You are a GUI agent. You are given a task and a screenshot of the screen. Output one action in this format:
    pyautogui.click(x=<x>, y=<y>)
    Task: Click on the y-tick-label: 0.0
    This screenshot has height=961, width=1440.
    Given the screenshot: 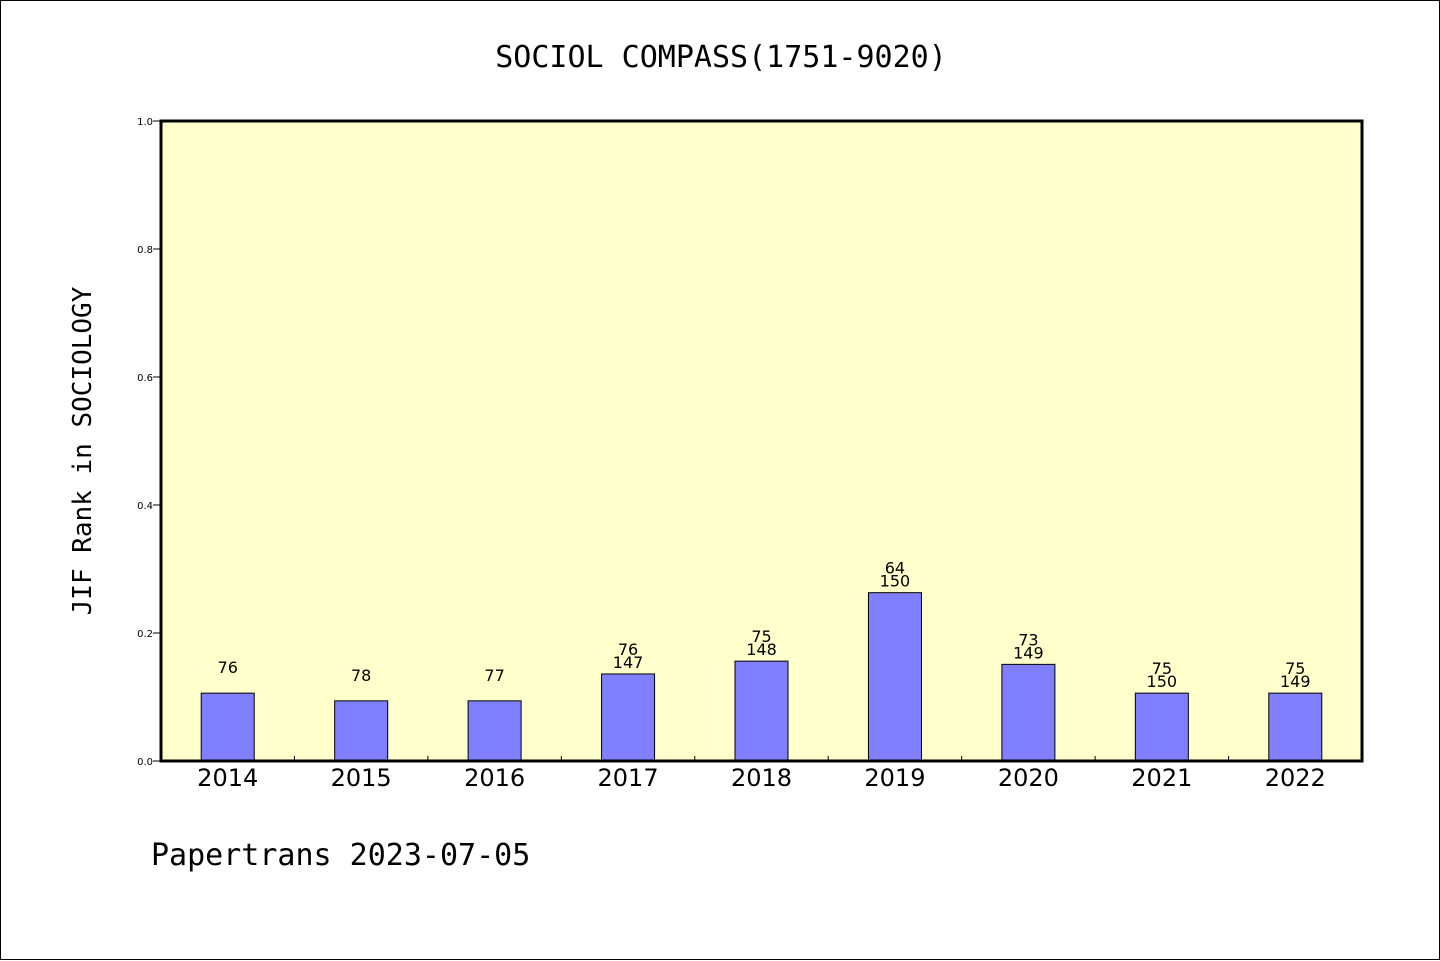 What is the action you would take?
    pyautogui.click(x=145, y=762)
    